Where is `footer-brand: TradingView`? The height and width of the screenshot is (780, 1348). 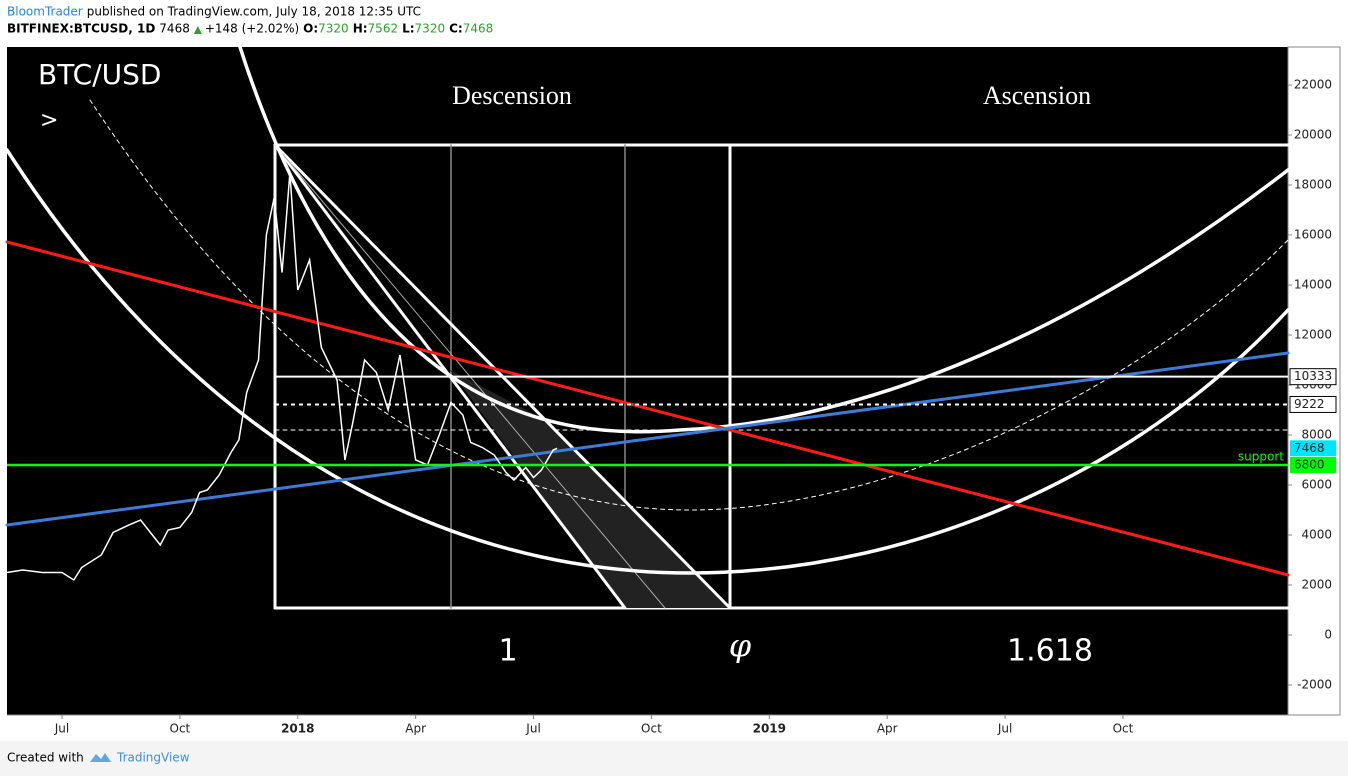 footer-brand: TradingView is located at coordinates (153, 758).